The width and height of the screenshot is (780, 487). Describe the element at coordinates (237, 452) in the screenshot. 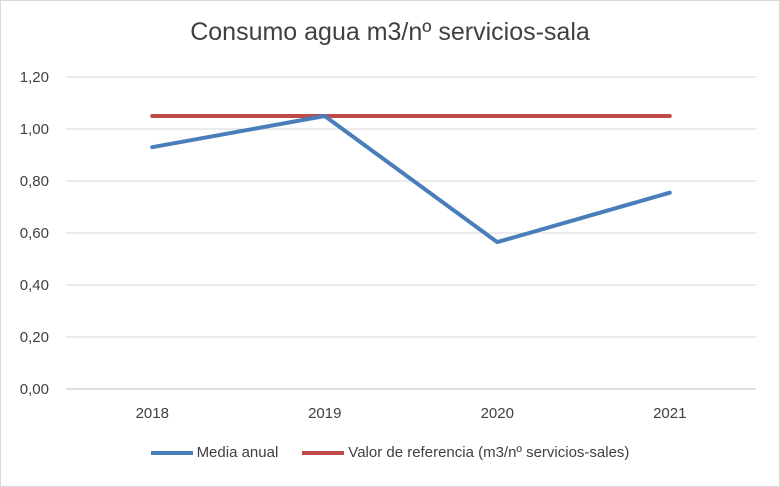

I see `legend-label-media-anual: Media anual` at that location.